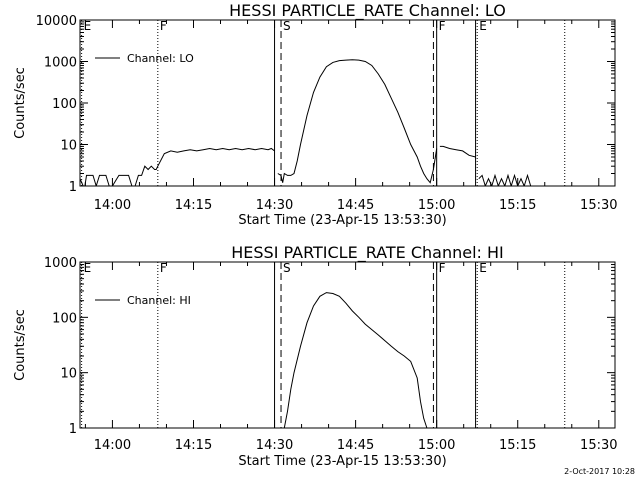  What do you see at coordinates (56, 21) in the screenshot?
I see `y-tick-label: 10000` at bounding box center [56, 21].